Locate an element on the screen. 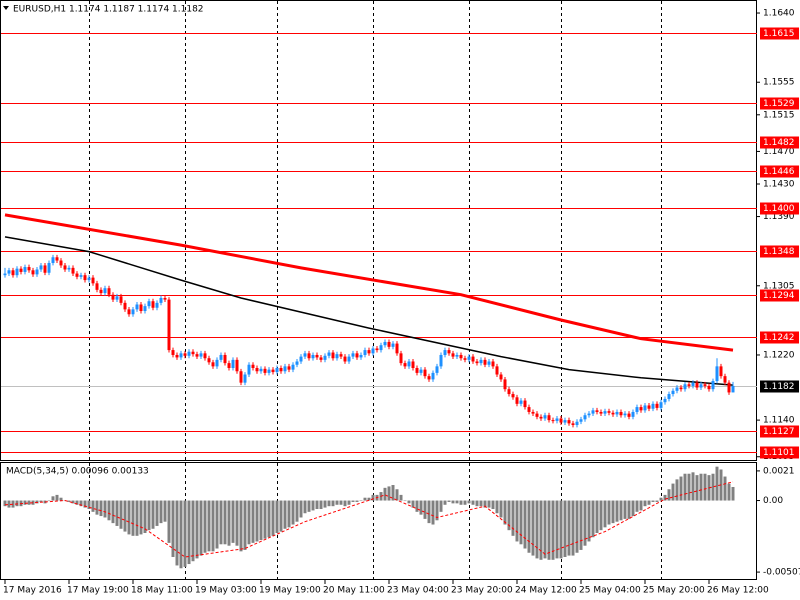  y-tick-label: -0.00507 is located at coordinates (781, 573).